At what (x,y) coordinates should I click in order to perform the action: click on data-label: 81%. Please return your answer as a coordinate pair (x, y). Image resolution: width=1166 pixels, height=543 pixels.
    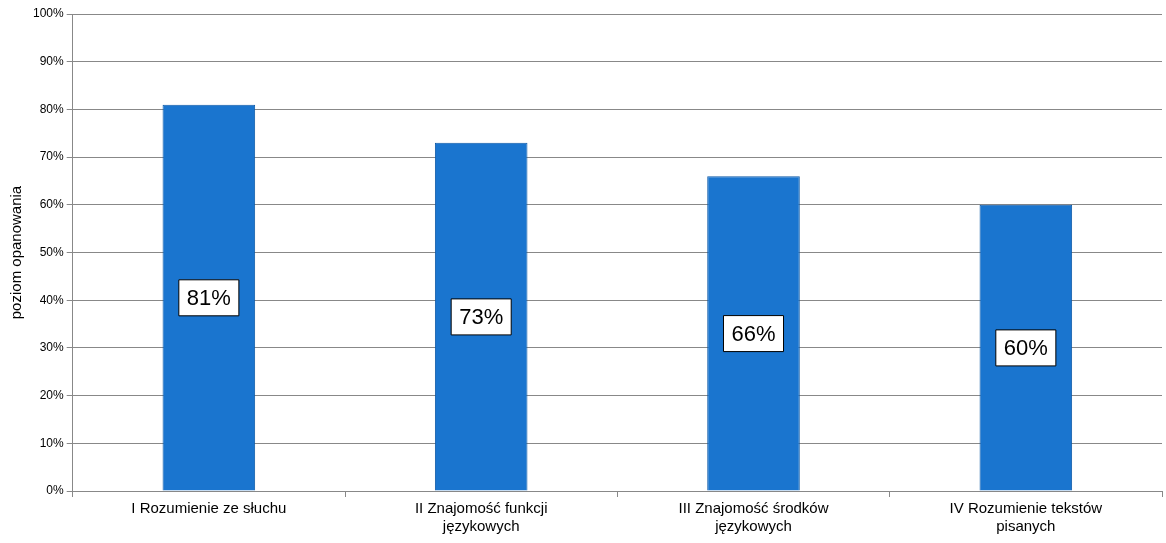
    Looking at the image, I should click on (208, 297).